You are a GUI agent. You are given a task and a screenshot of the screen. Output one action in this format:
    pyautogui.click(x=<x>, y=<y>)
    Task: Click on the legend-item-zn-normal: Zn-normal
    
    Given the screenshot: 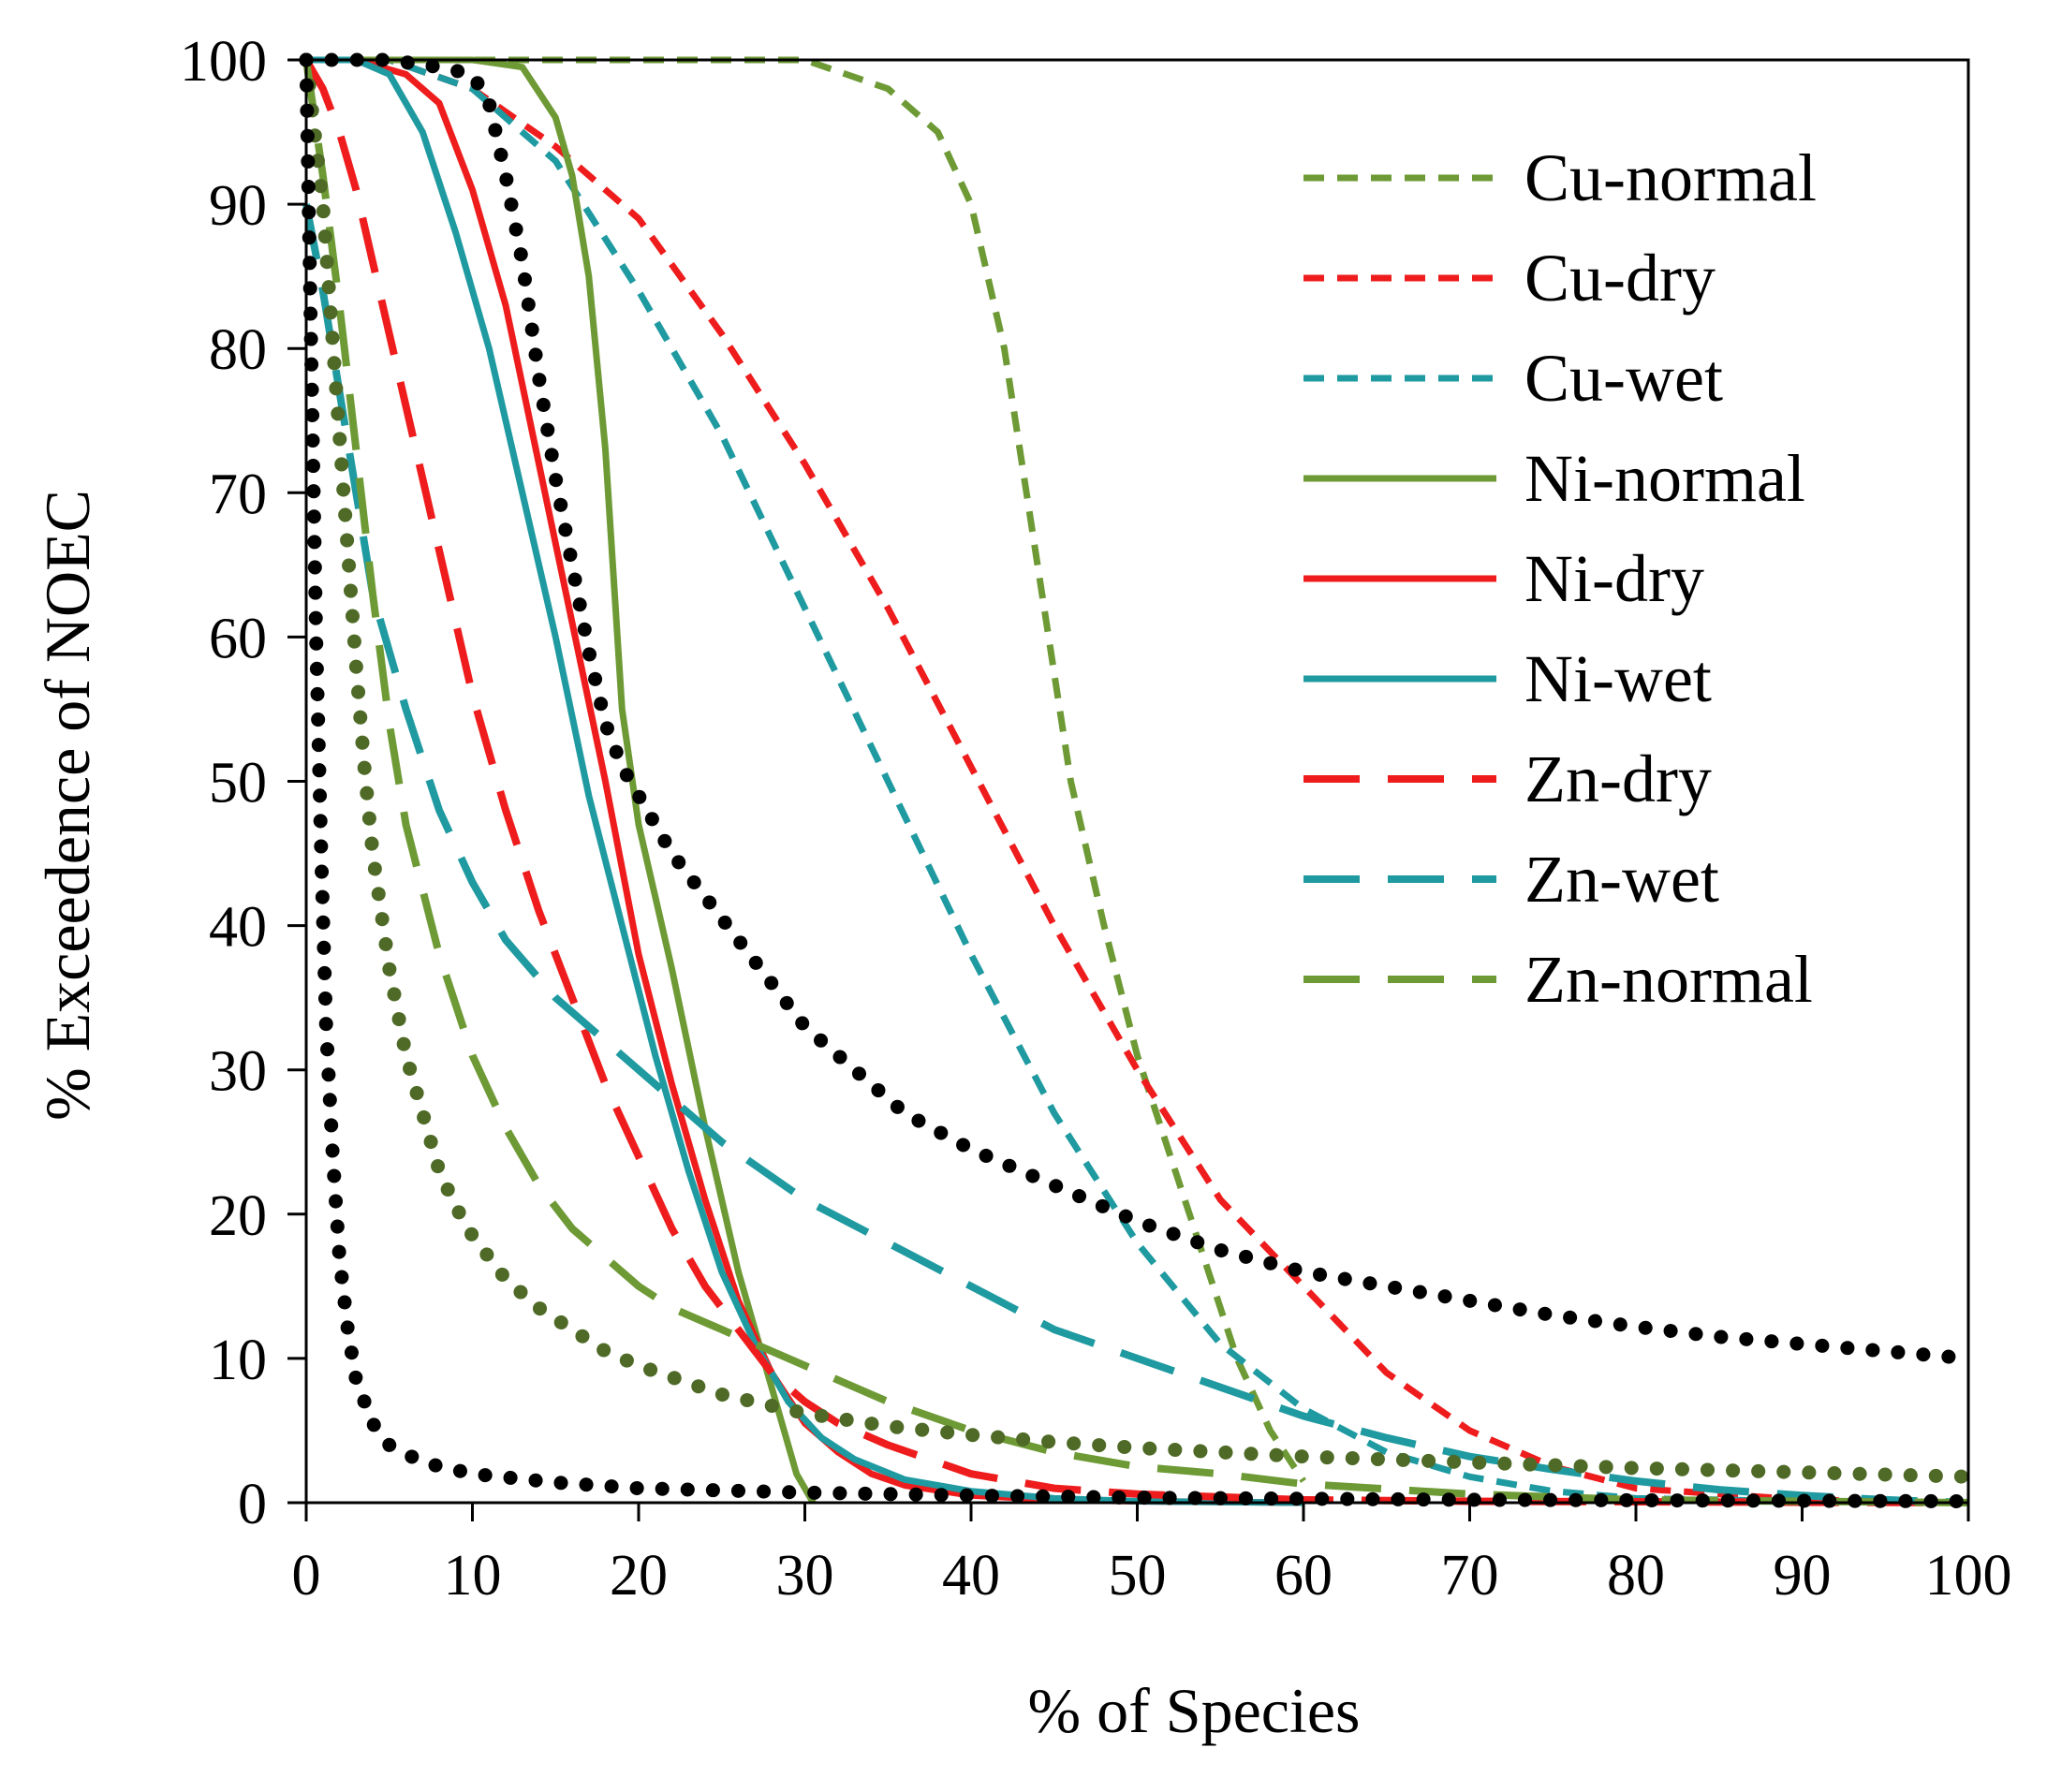 What is the action you would take?
    pyautogui.click(x=1558, y=980)
    